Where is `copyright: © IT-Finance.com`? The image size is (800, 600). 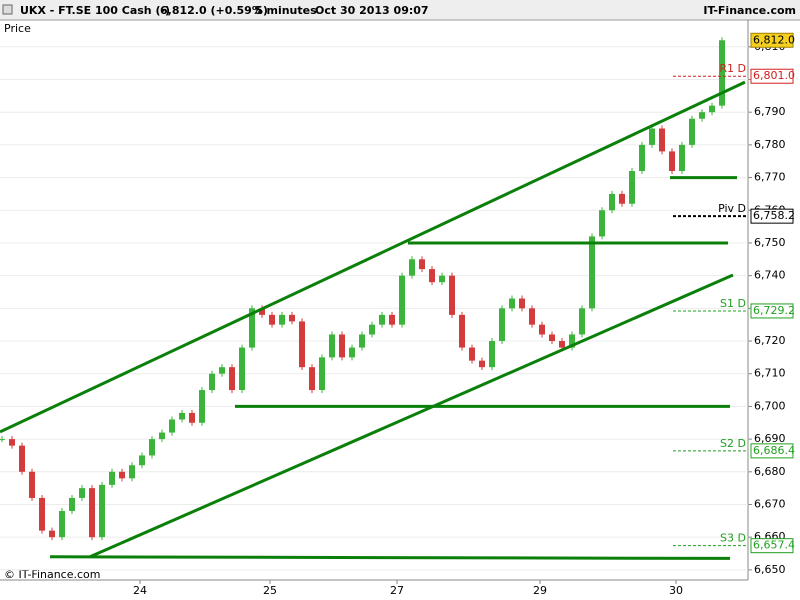 copyright: © IT-Finance.com is located at coordinates (52, 574).